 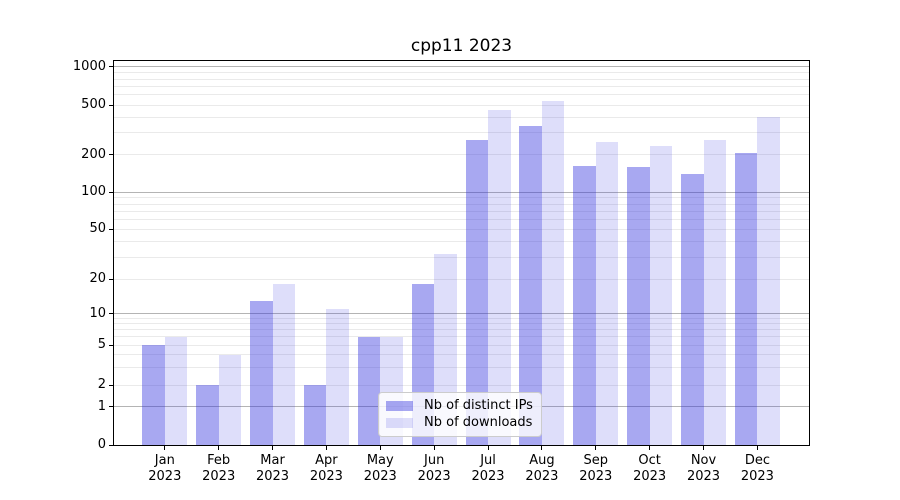 What do you see at coordinates (326, 460) in the screenshot?
I see `x-tick-label-month: Apr` at bounding box center [326, 460].